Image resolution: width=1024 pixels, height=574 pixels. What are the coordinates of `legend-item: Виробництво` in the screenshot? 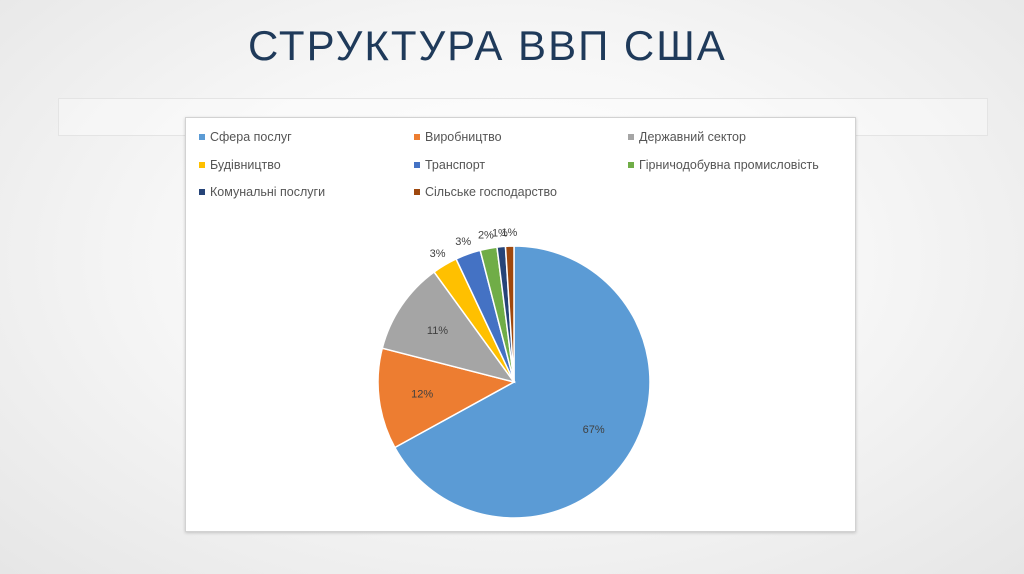 It's located at (458, 137).